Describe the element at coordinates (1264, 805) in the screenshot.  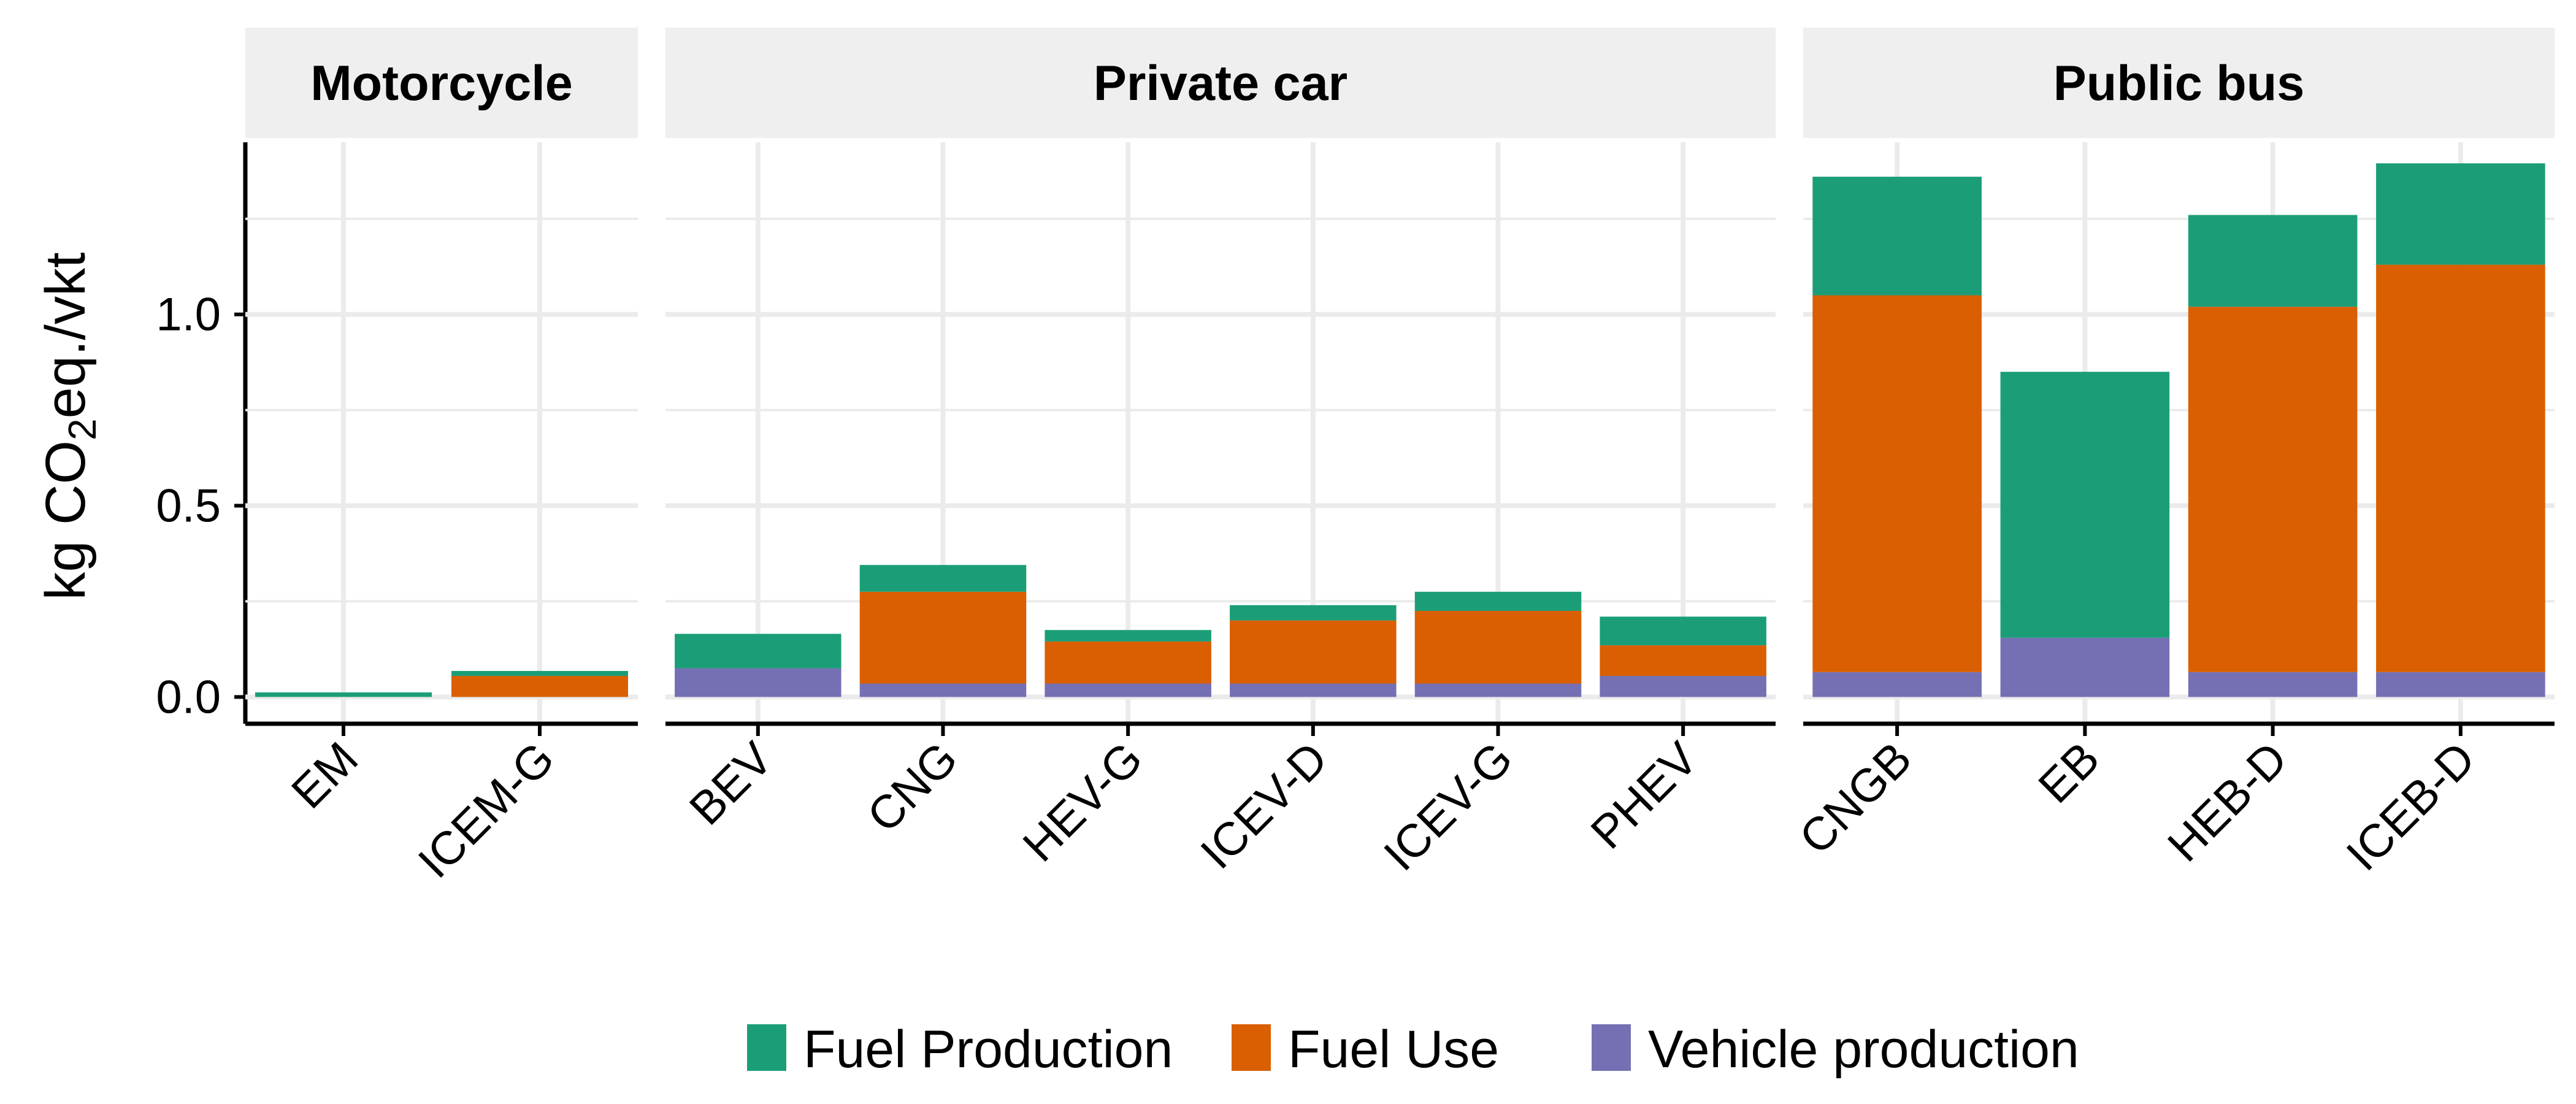
I see `x-tick-label: ICEV-D` at that location.